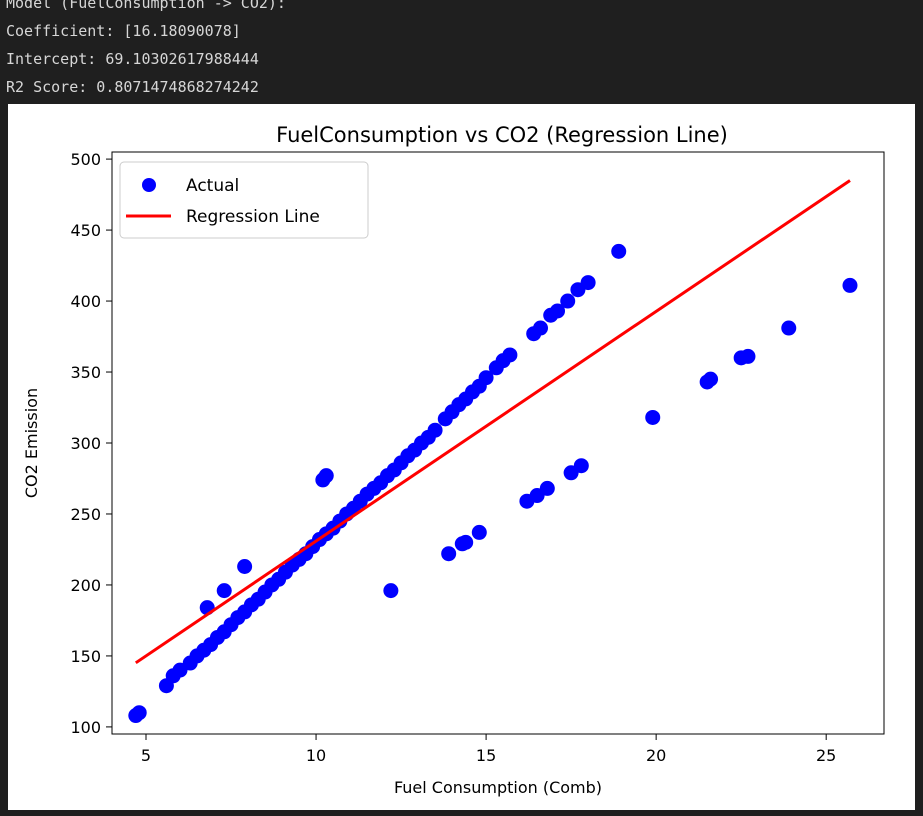 This screenshot has width=923, height=816. I want to click on console-line-coefficient: Coefficient: [16.18090078], so click(123, 31).